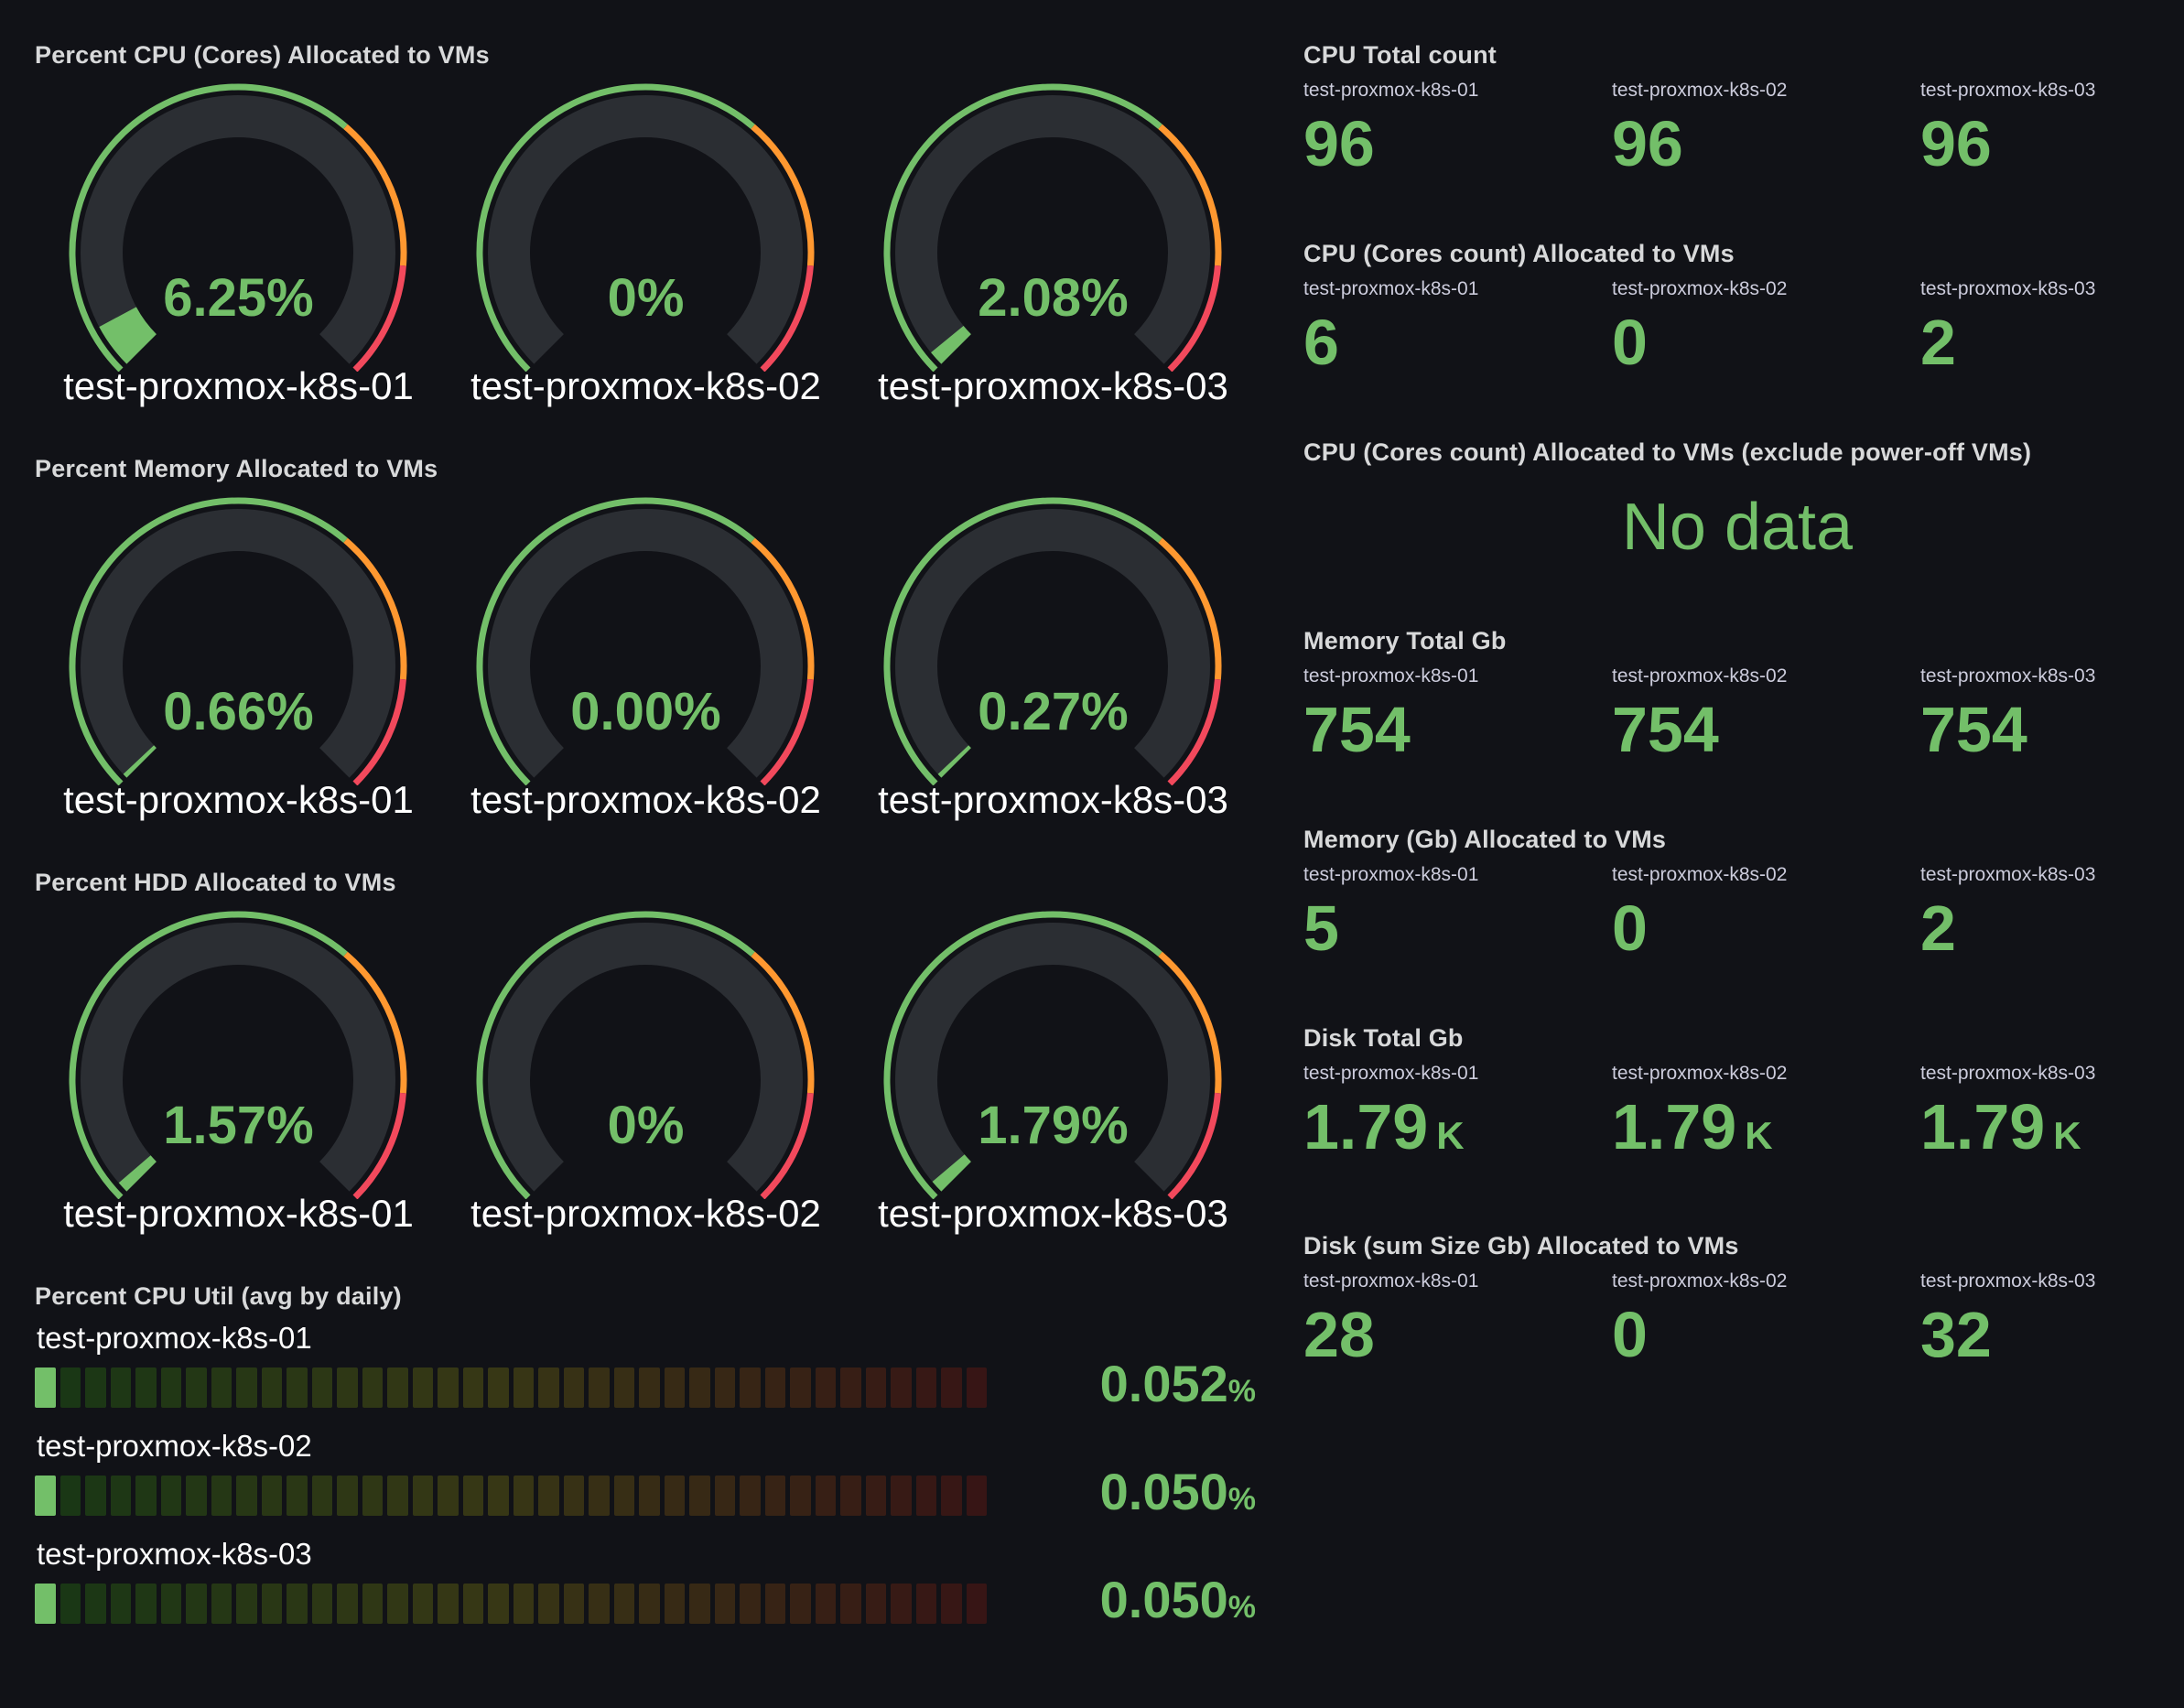 This screenshot has width=2184, height=1708. I want to click on bar-host-label: test-proxmox-k8s-03, so click(174, 1554).